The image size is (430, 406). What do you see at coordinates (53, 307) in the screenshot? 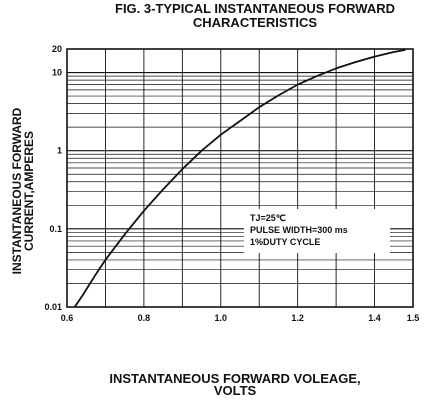
I see `y-tick-label: 0.01` at bounding box center [53, 307].